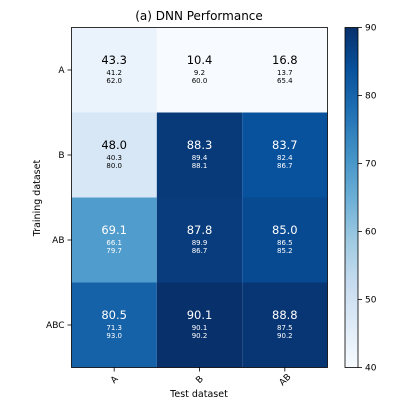  Describe the element at coordinates (114, 243) in the screenshot. I see `cell-sub-value-1: 66.1` at that location.